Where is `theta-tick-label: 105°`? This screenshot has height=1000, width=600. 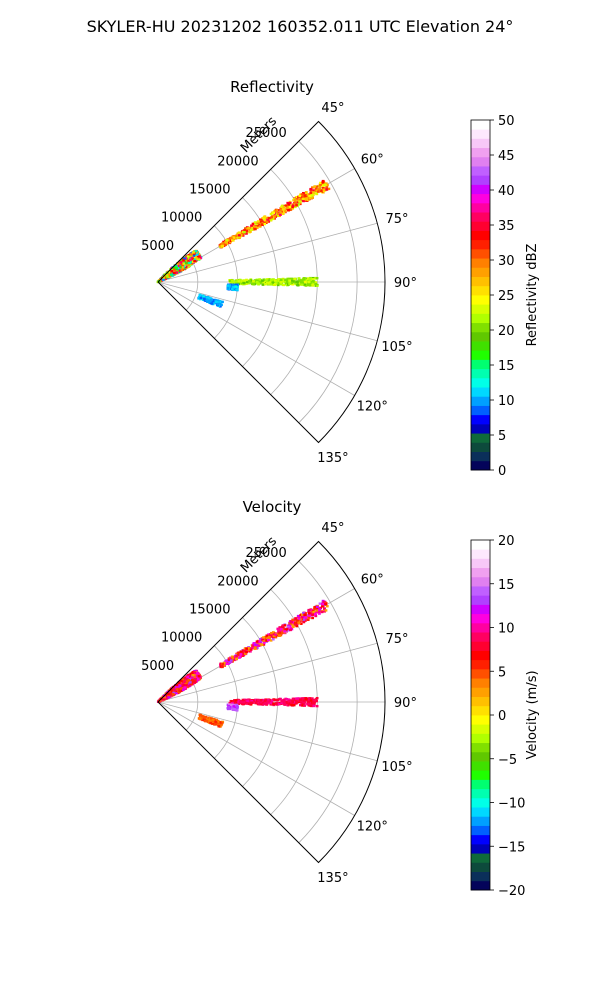 theta-tick-label: 105° is located at coordinates (396, 767).